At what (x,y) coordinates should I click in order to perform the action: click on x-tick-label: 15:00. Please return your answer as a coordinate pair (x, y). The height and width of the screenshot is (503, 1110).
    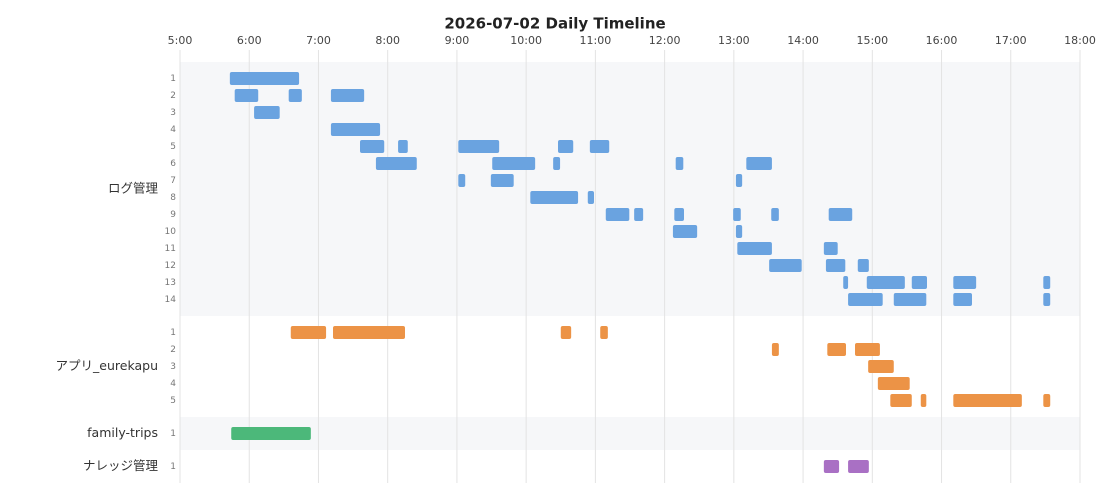
    Looking at the image, I should click on (872, 40).